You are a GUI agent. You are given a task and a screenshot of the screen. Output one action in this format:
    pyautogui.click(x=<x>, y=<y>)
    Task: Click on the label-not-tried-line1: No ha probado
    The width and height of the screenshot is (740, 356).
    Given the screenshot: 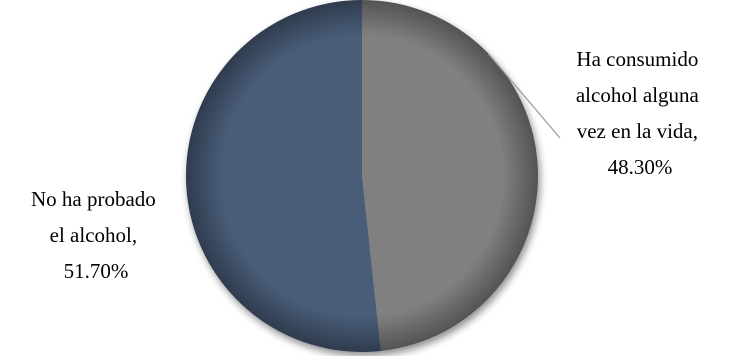 What is the action you would take?
    pyautogui.click(x=93, y=199)
    